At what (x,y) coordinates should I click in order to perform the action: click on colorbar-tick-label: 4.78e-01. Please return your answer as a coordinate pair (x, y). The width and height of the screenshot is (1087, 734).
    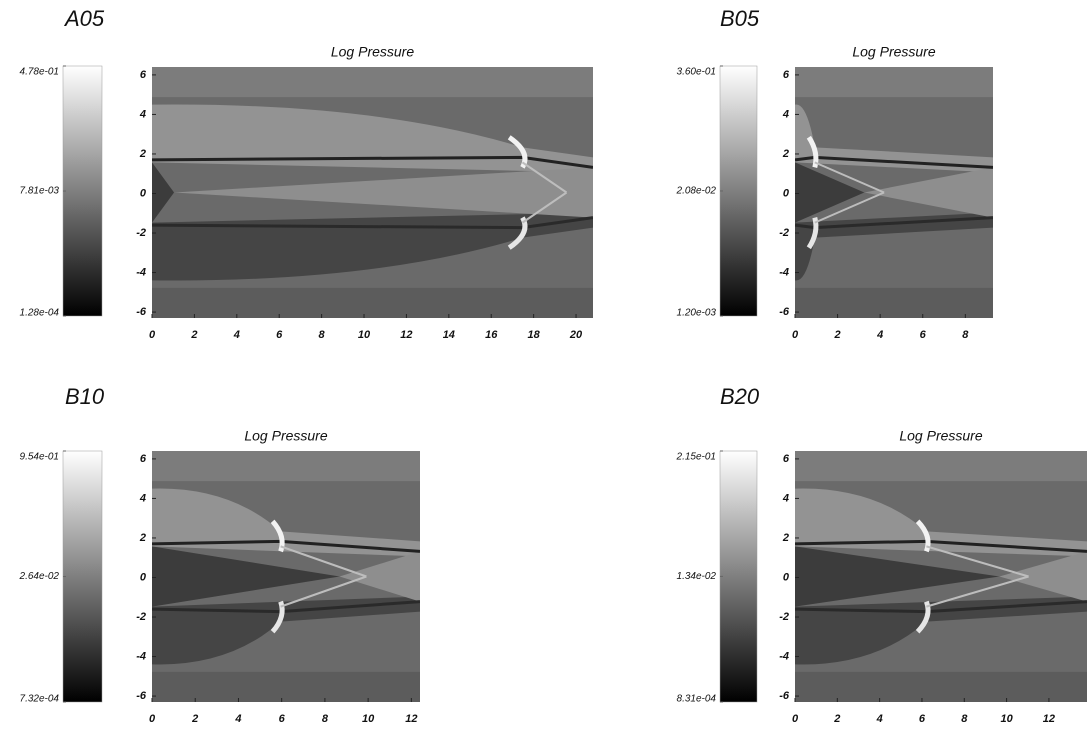
    Looking at the image, I should click on (39, 72).